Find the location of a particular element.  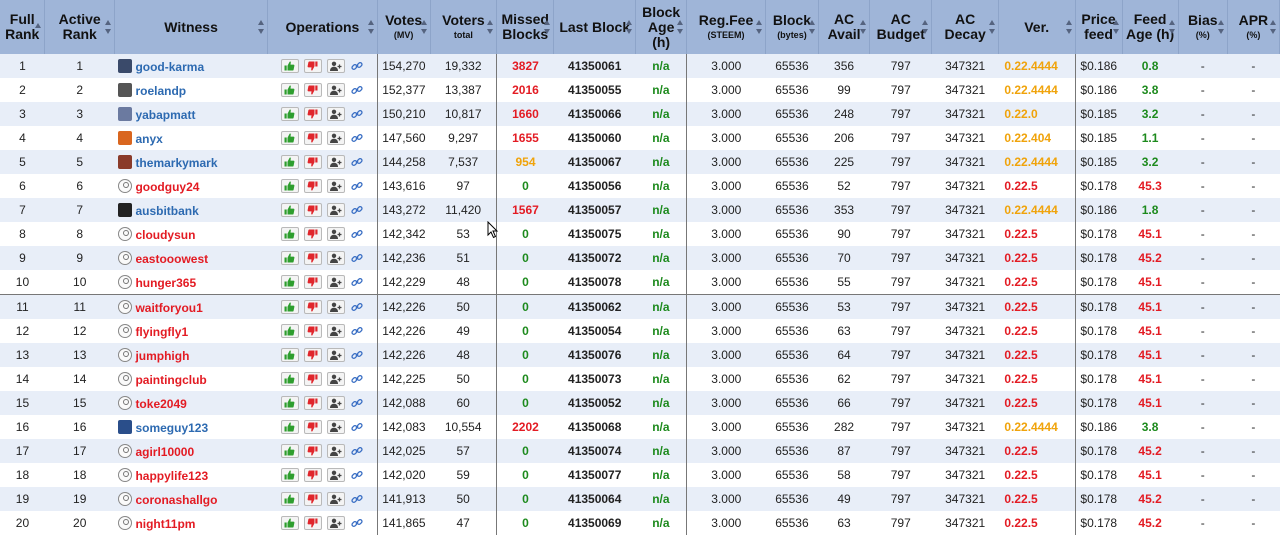

col-header-votes: Votes (MV) is located at coordinates (404, 27).